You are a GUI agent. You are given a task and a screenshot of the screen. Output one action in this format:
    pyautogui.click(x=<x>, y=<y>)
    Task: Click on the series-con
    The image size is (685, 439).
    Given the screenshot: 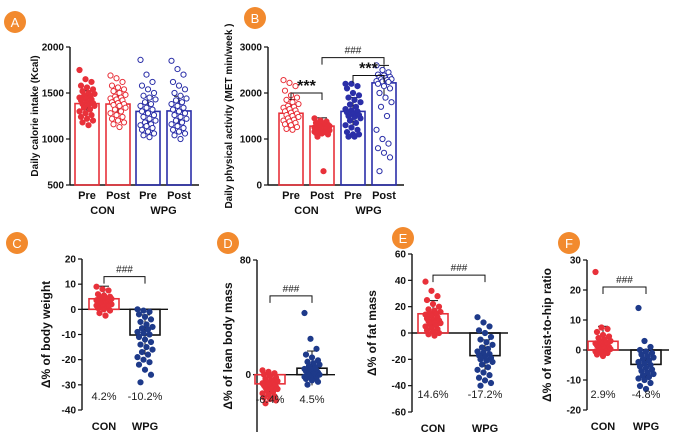 What is the action you would take?
    pyautogui.click(x=433, y=308)
    